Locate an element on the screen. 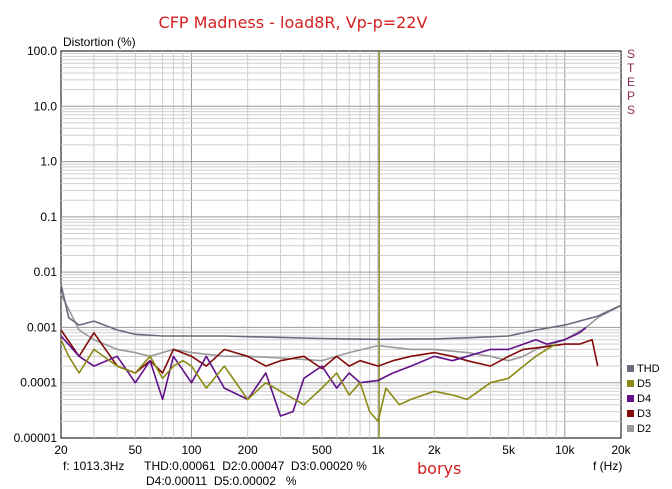  y-tick-label: 0.001 is located at coordinates (42, 327).